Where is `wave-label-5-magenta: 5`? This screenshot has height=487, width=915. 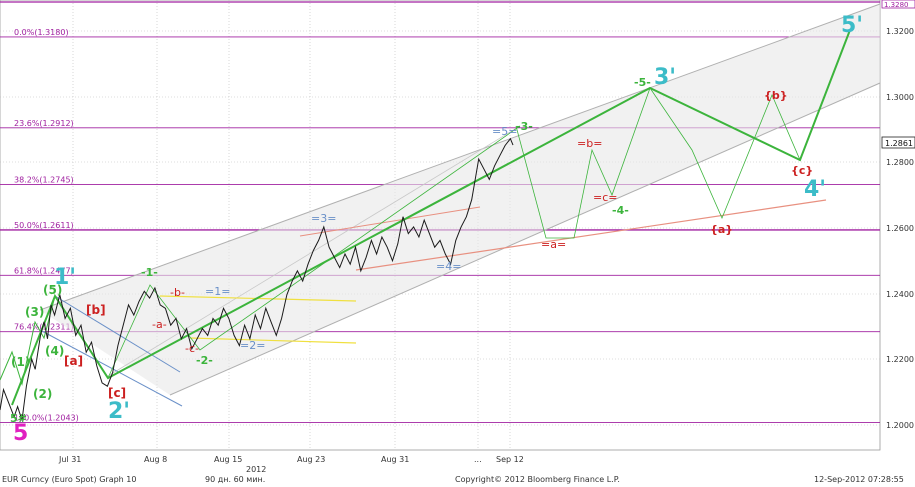
wave-label-5-magenta: 5 is located at coordinates (20, 433).